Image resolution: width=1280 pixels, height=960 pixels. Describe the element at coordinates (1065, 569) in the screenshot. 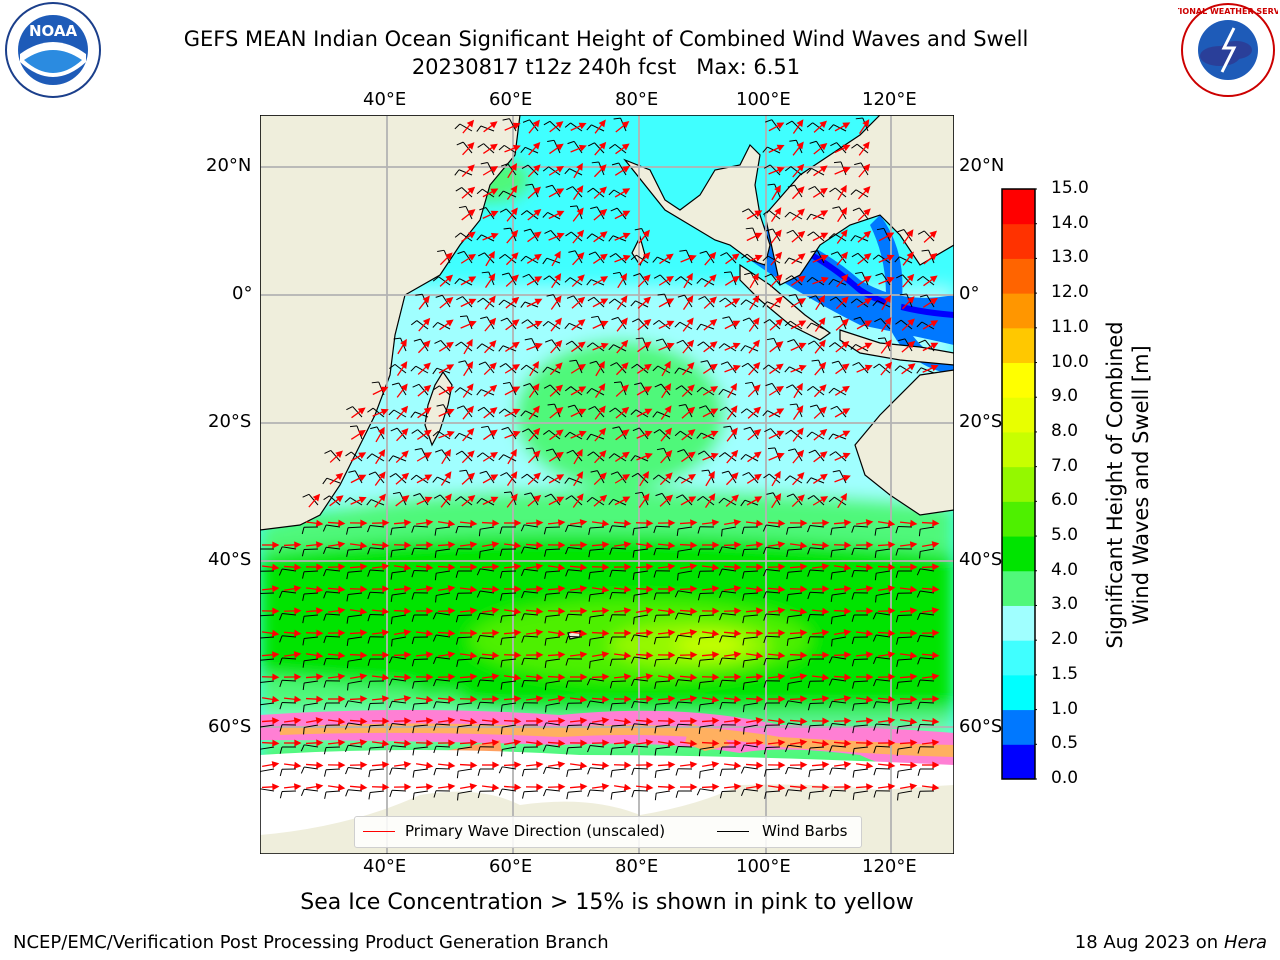

I see `colorbar-tick-label: 4.0` at that location.